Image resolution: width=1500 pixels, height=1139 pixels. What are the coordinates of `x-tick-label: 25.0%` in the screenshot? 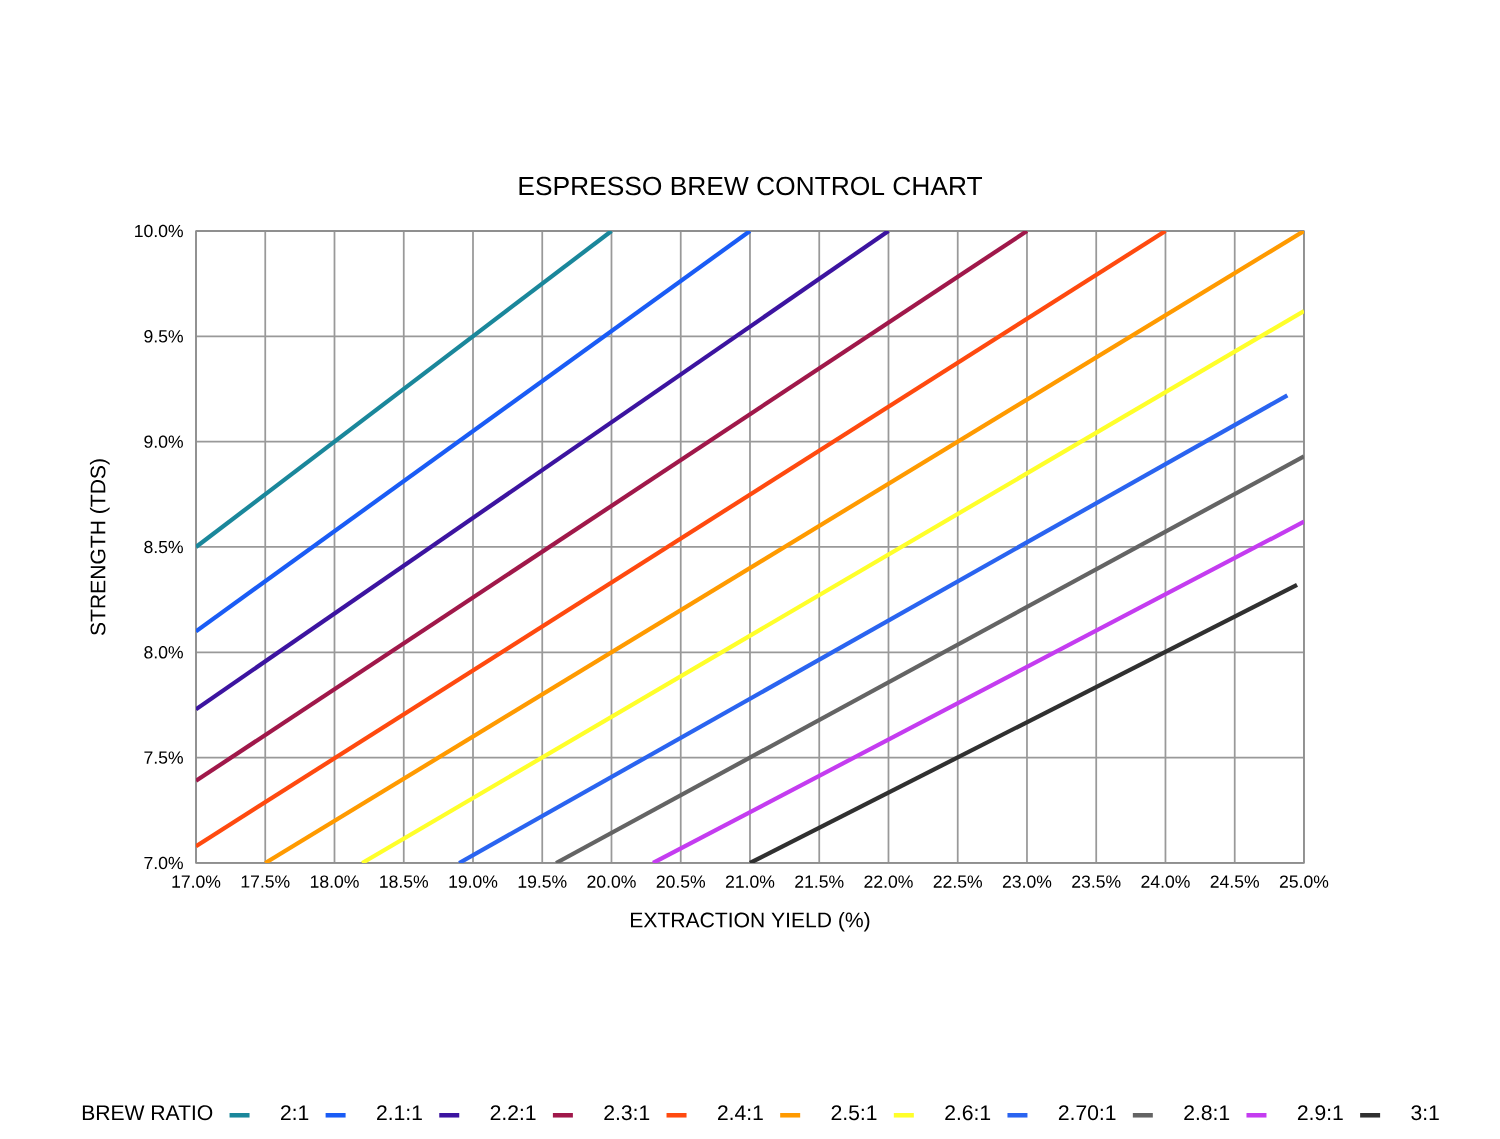 It's located at (1304, 881).